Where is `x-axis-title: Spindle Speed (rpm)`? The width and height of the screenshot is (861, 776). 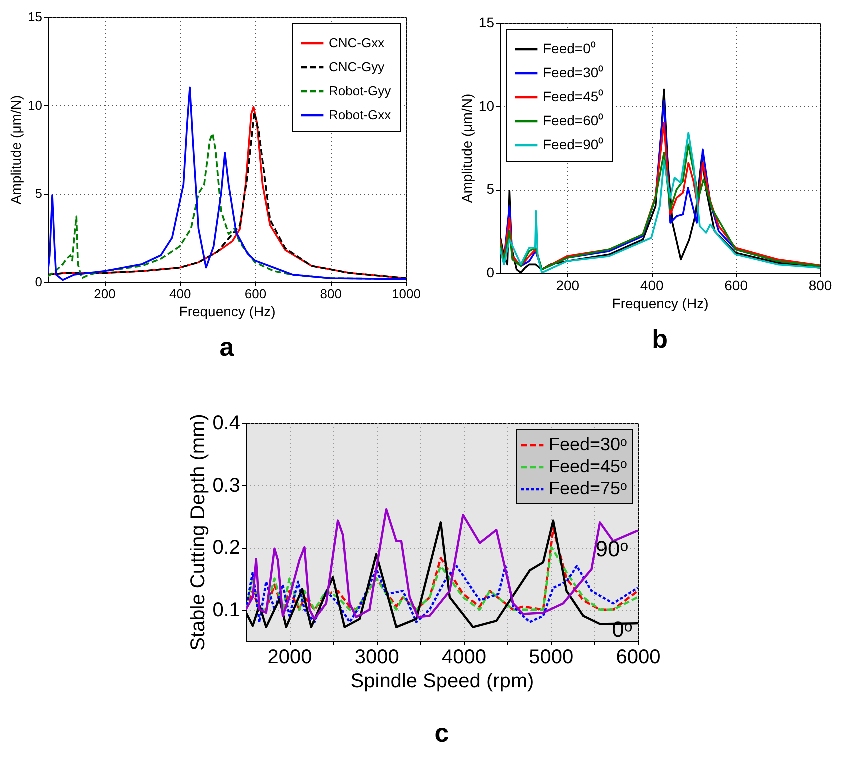 x-axis-title: Spindle Speed (rpm) is located at coordinates (442, 681).